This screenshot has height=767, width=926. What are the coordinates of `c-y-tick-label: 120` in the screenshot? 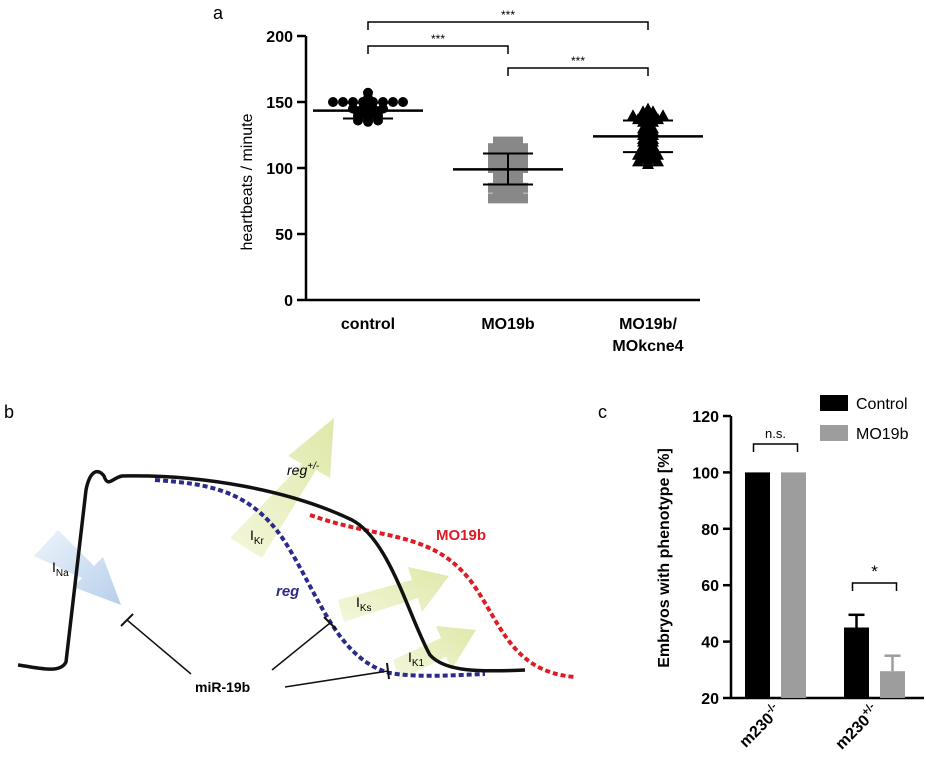 It's located at (705, 417).